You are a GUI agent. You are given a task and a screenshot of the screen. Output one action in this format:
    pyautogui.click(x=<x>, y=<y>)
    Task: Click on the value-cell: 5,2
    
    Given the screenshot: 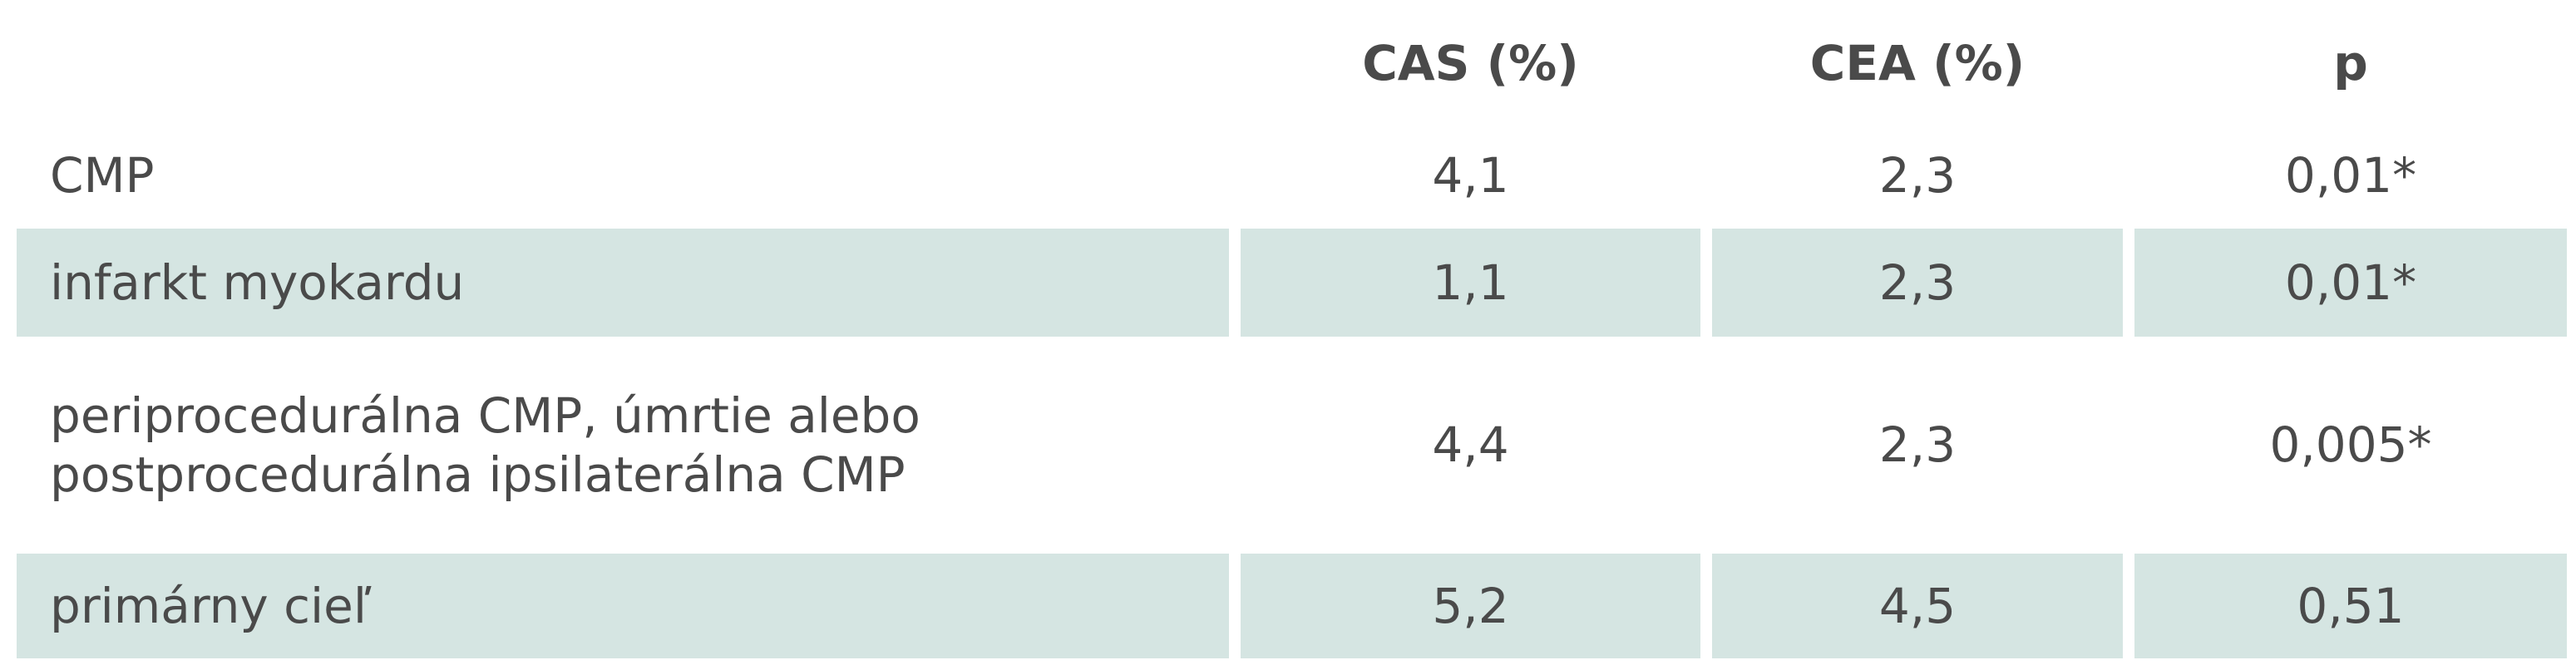 What is the action you would take?
    pyautogui.click(x=1470, y=606)
    